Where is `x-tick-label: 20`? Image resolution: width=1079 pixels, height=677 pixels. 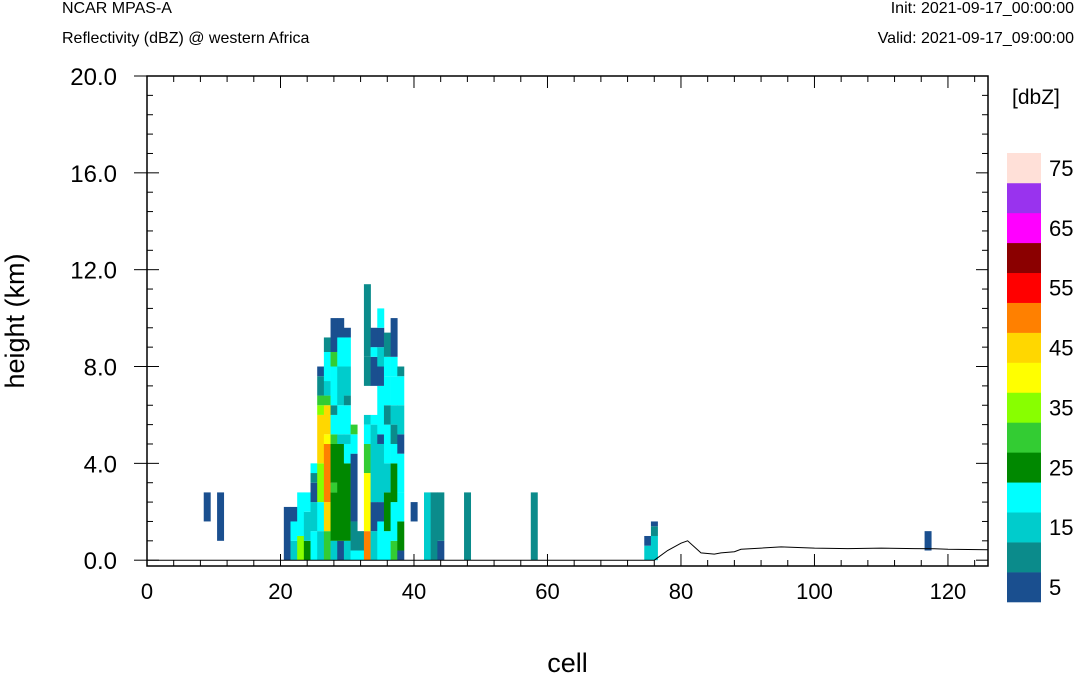
x-tick-label: 20 is located at coordinates (280, 591).